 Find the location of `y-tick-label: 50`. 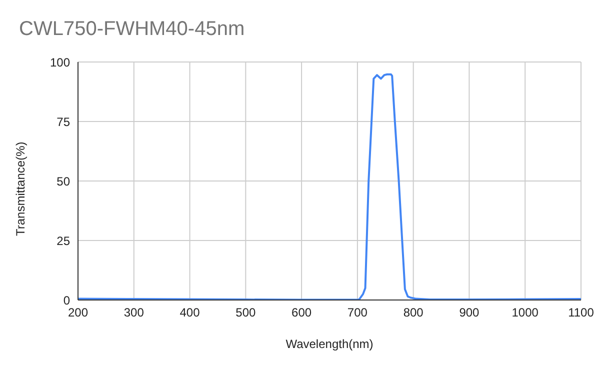

y-tick-label: 50 is located at coordinates (63, 181).